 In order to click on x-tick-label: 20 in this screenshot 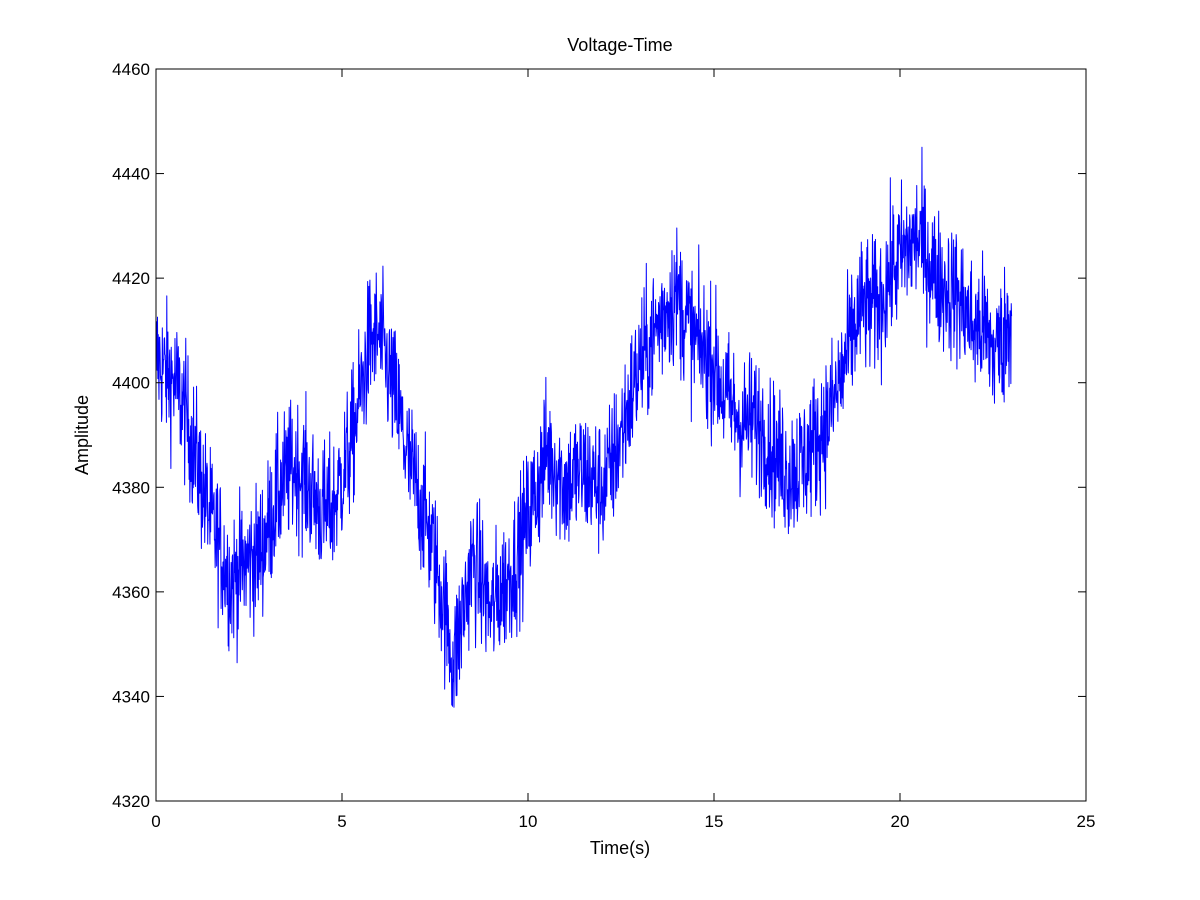, I will do `click(900, 821)`.